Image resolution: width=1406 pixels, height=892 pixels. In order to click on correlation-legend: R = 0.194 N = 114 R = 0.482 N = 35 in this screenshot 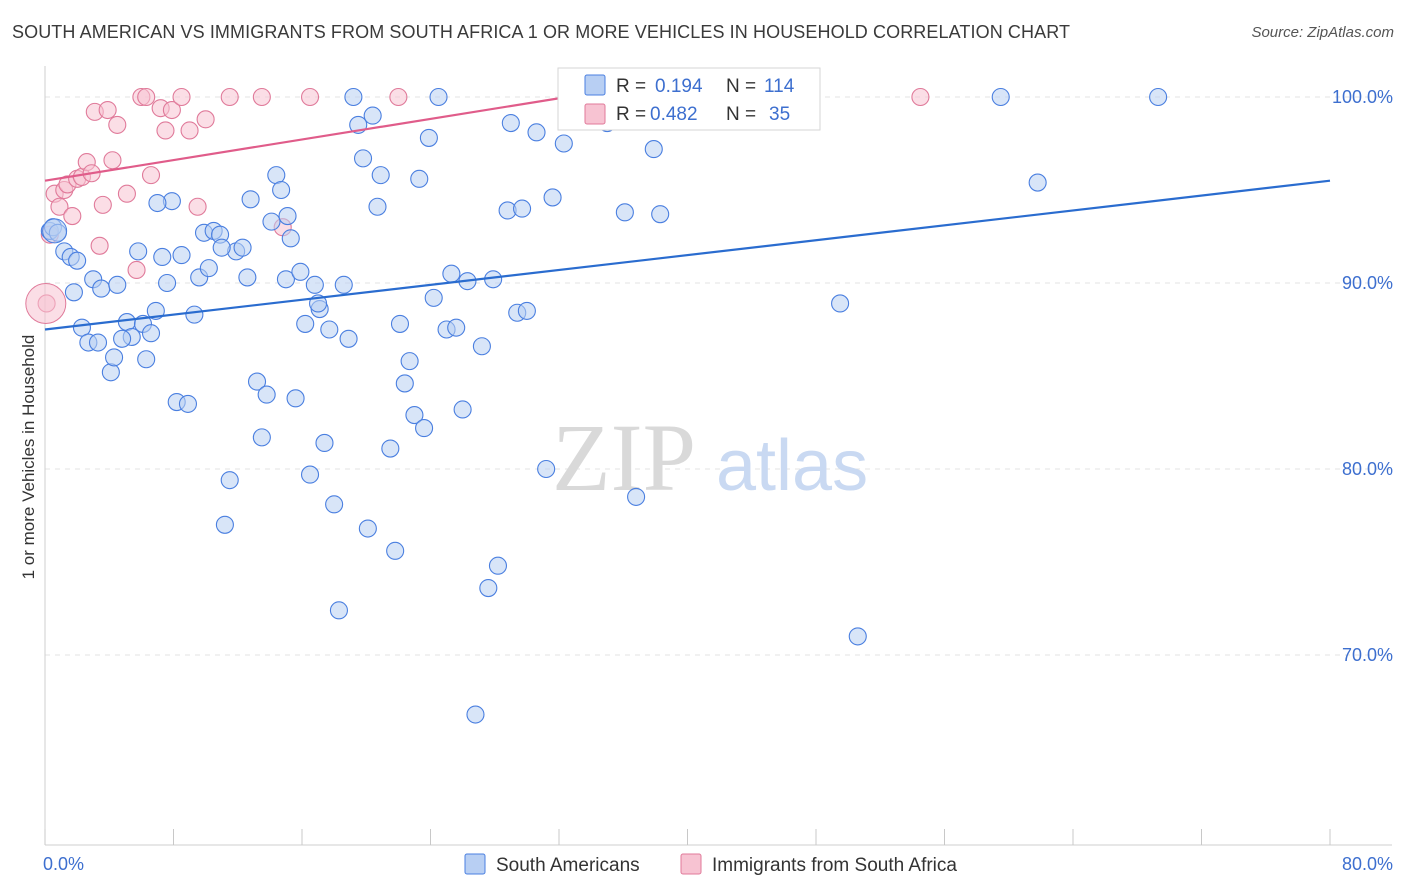, I will do `click(689, 99)`.